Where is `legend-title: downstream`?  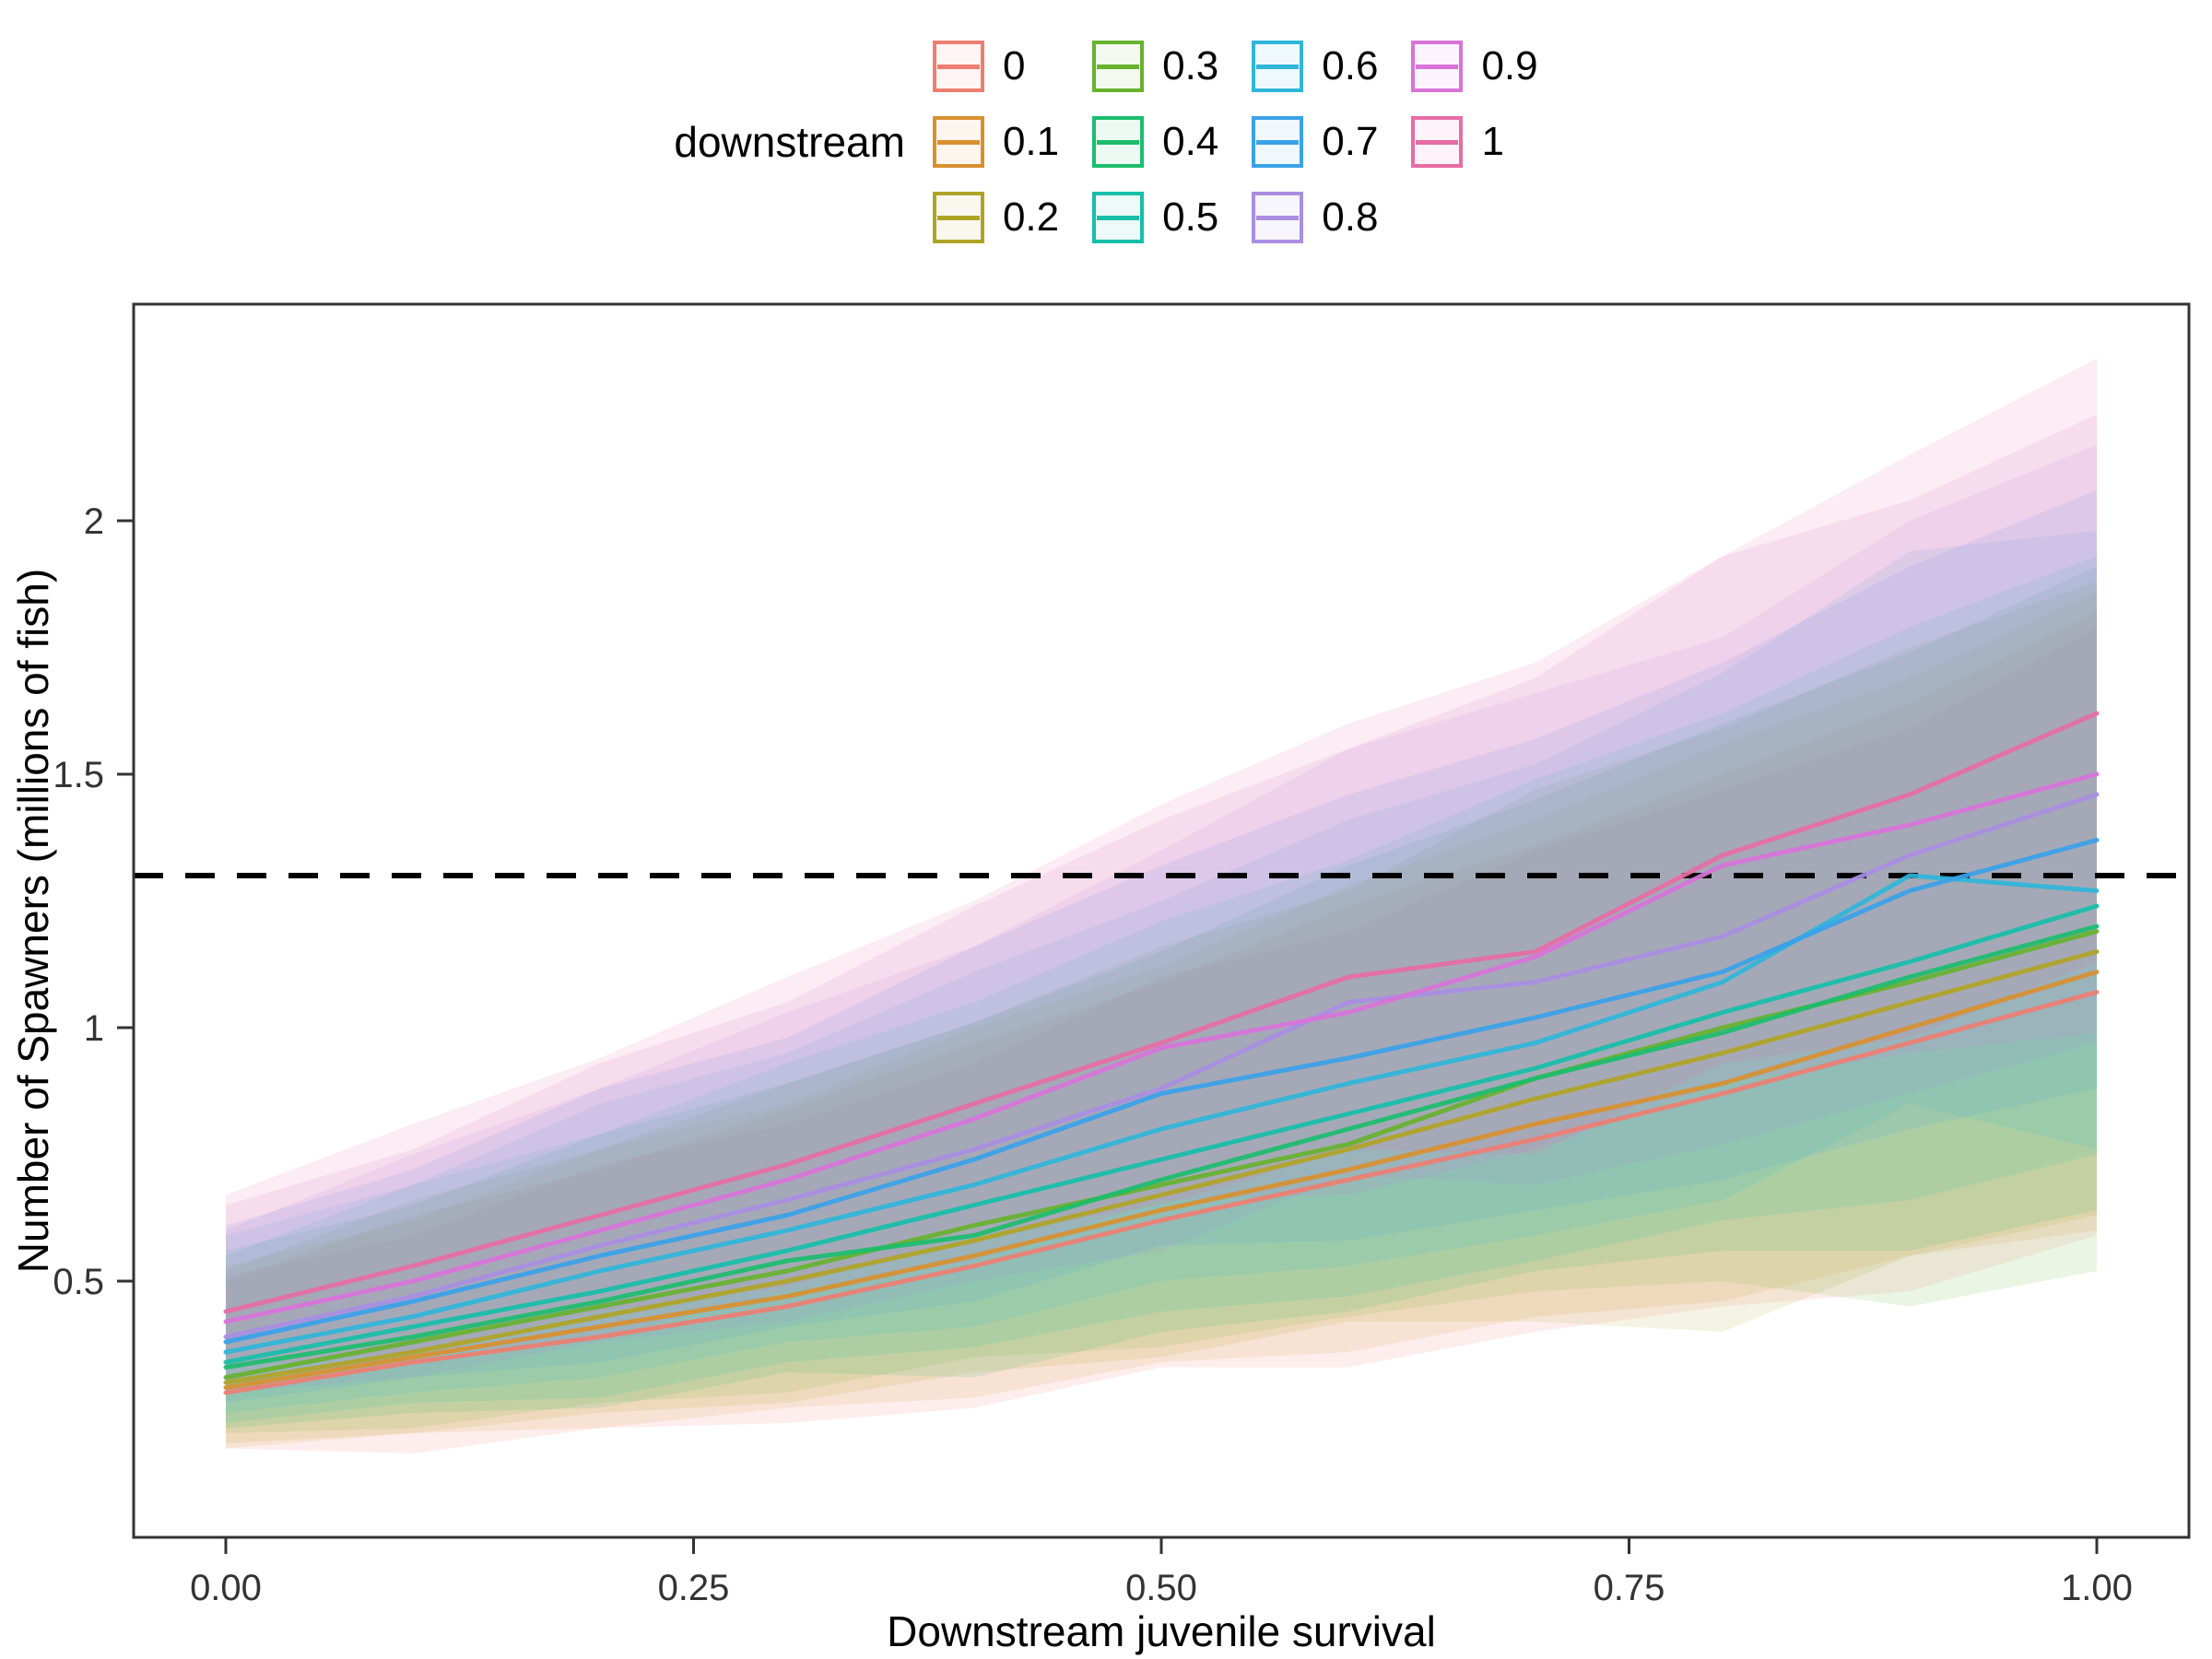
legend-title: downstream is located at coordinates (789, 142).